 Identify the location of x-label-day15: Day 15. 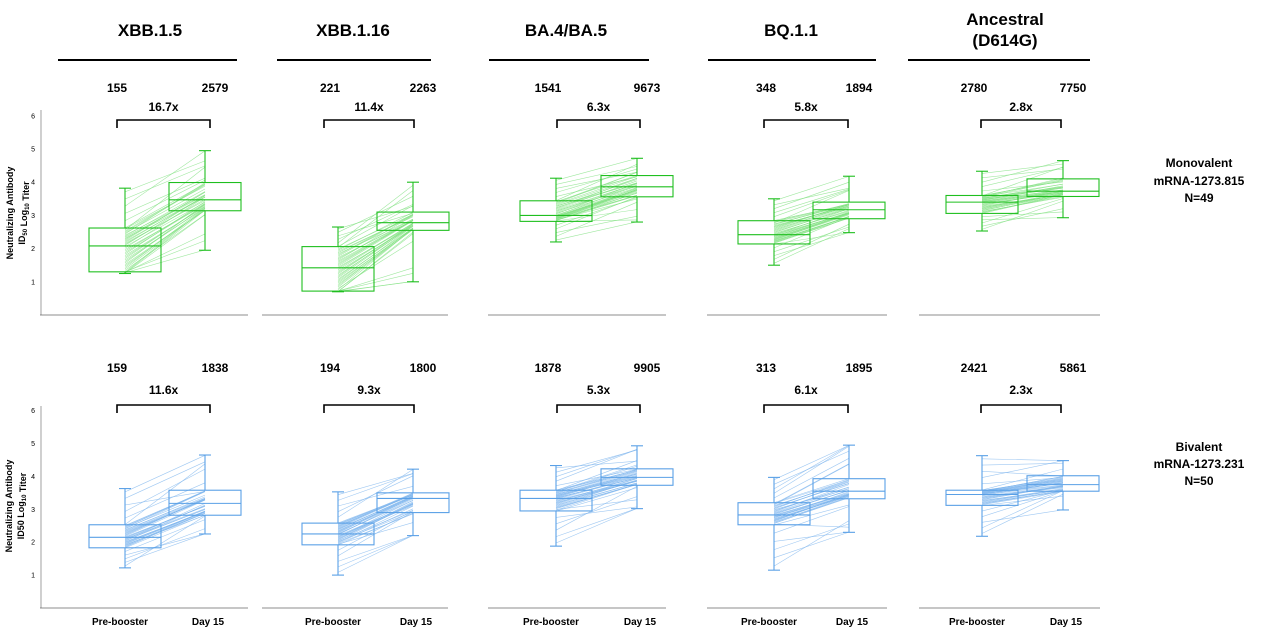
(640, 622).